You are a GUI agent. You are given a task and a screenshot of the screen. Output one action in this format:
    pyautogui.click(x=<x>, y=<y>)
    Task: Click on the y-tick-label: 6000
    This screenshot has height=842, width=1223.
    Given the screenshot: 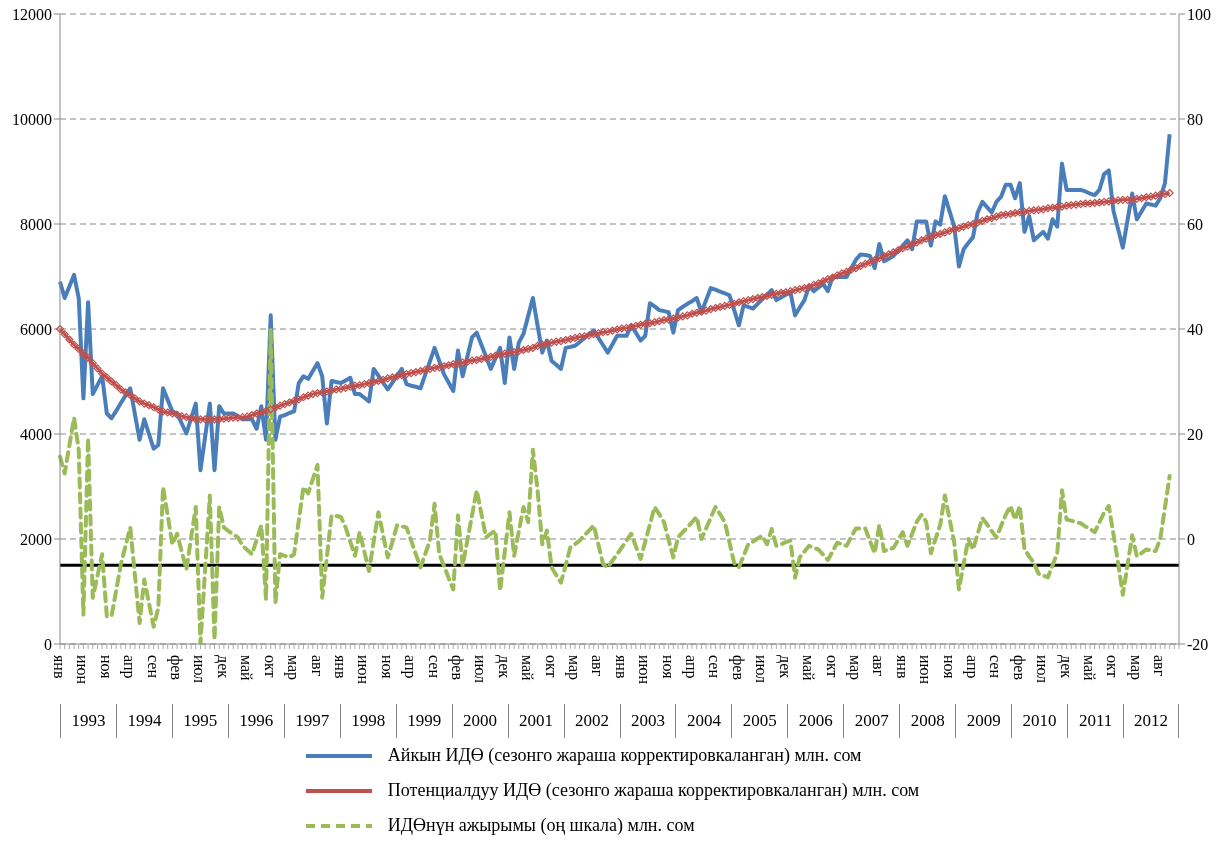 What is the action you would take?
    pyautogui.click(x=36, y=329)
    